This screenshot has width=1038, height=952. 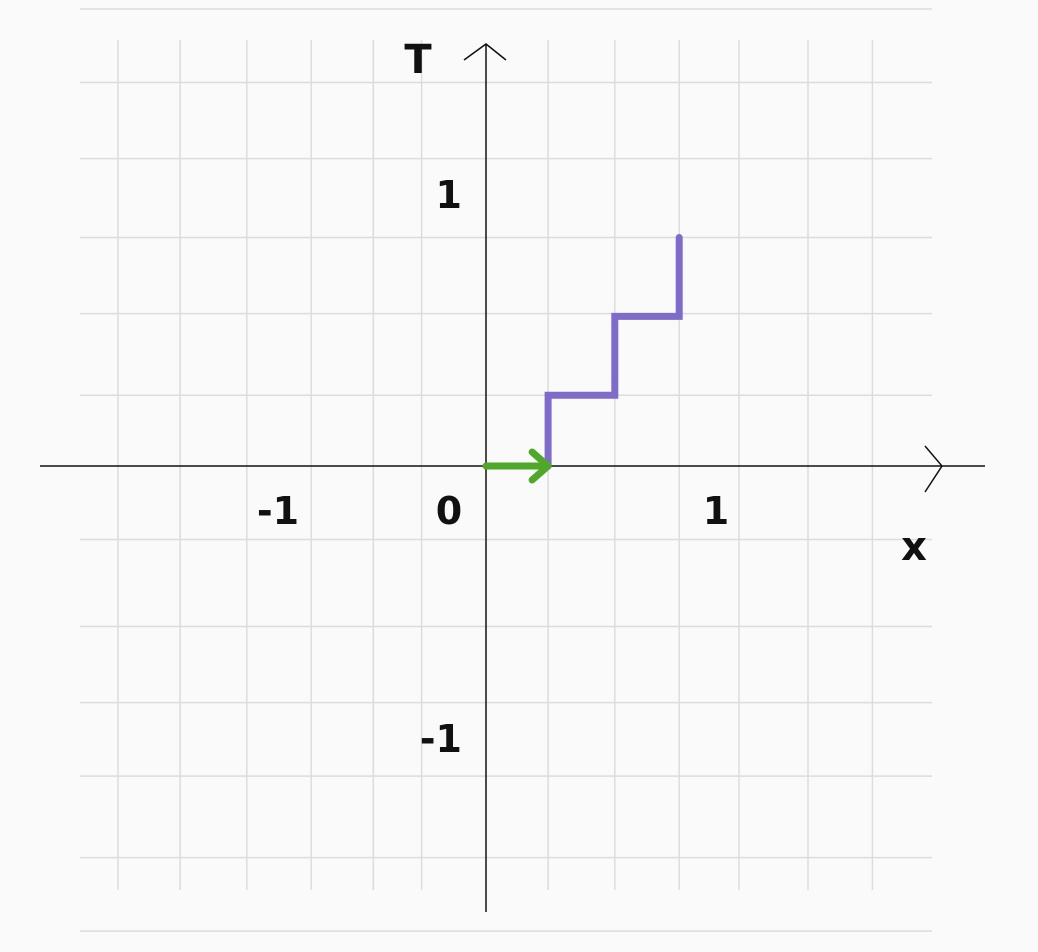 I want to click on series-layer, so click(x=582, y=359).